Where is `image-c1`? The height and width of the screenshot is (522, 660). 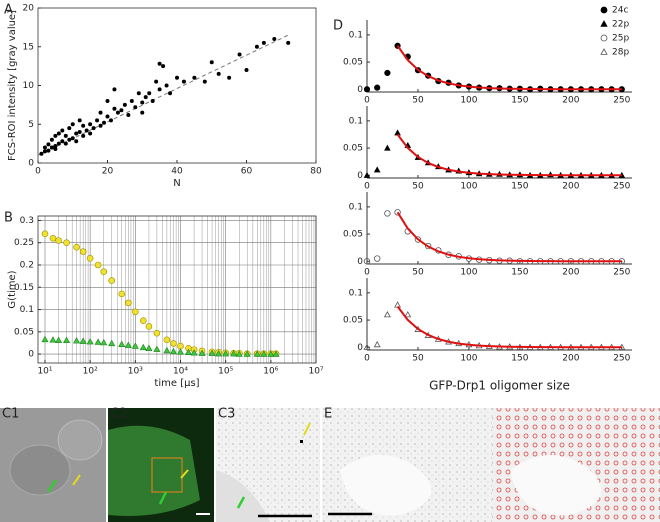 image-c1 is located at coordinates (53, 465).